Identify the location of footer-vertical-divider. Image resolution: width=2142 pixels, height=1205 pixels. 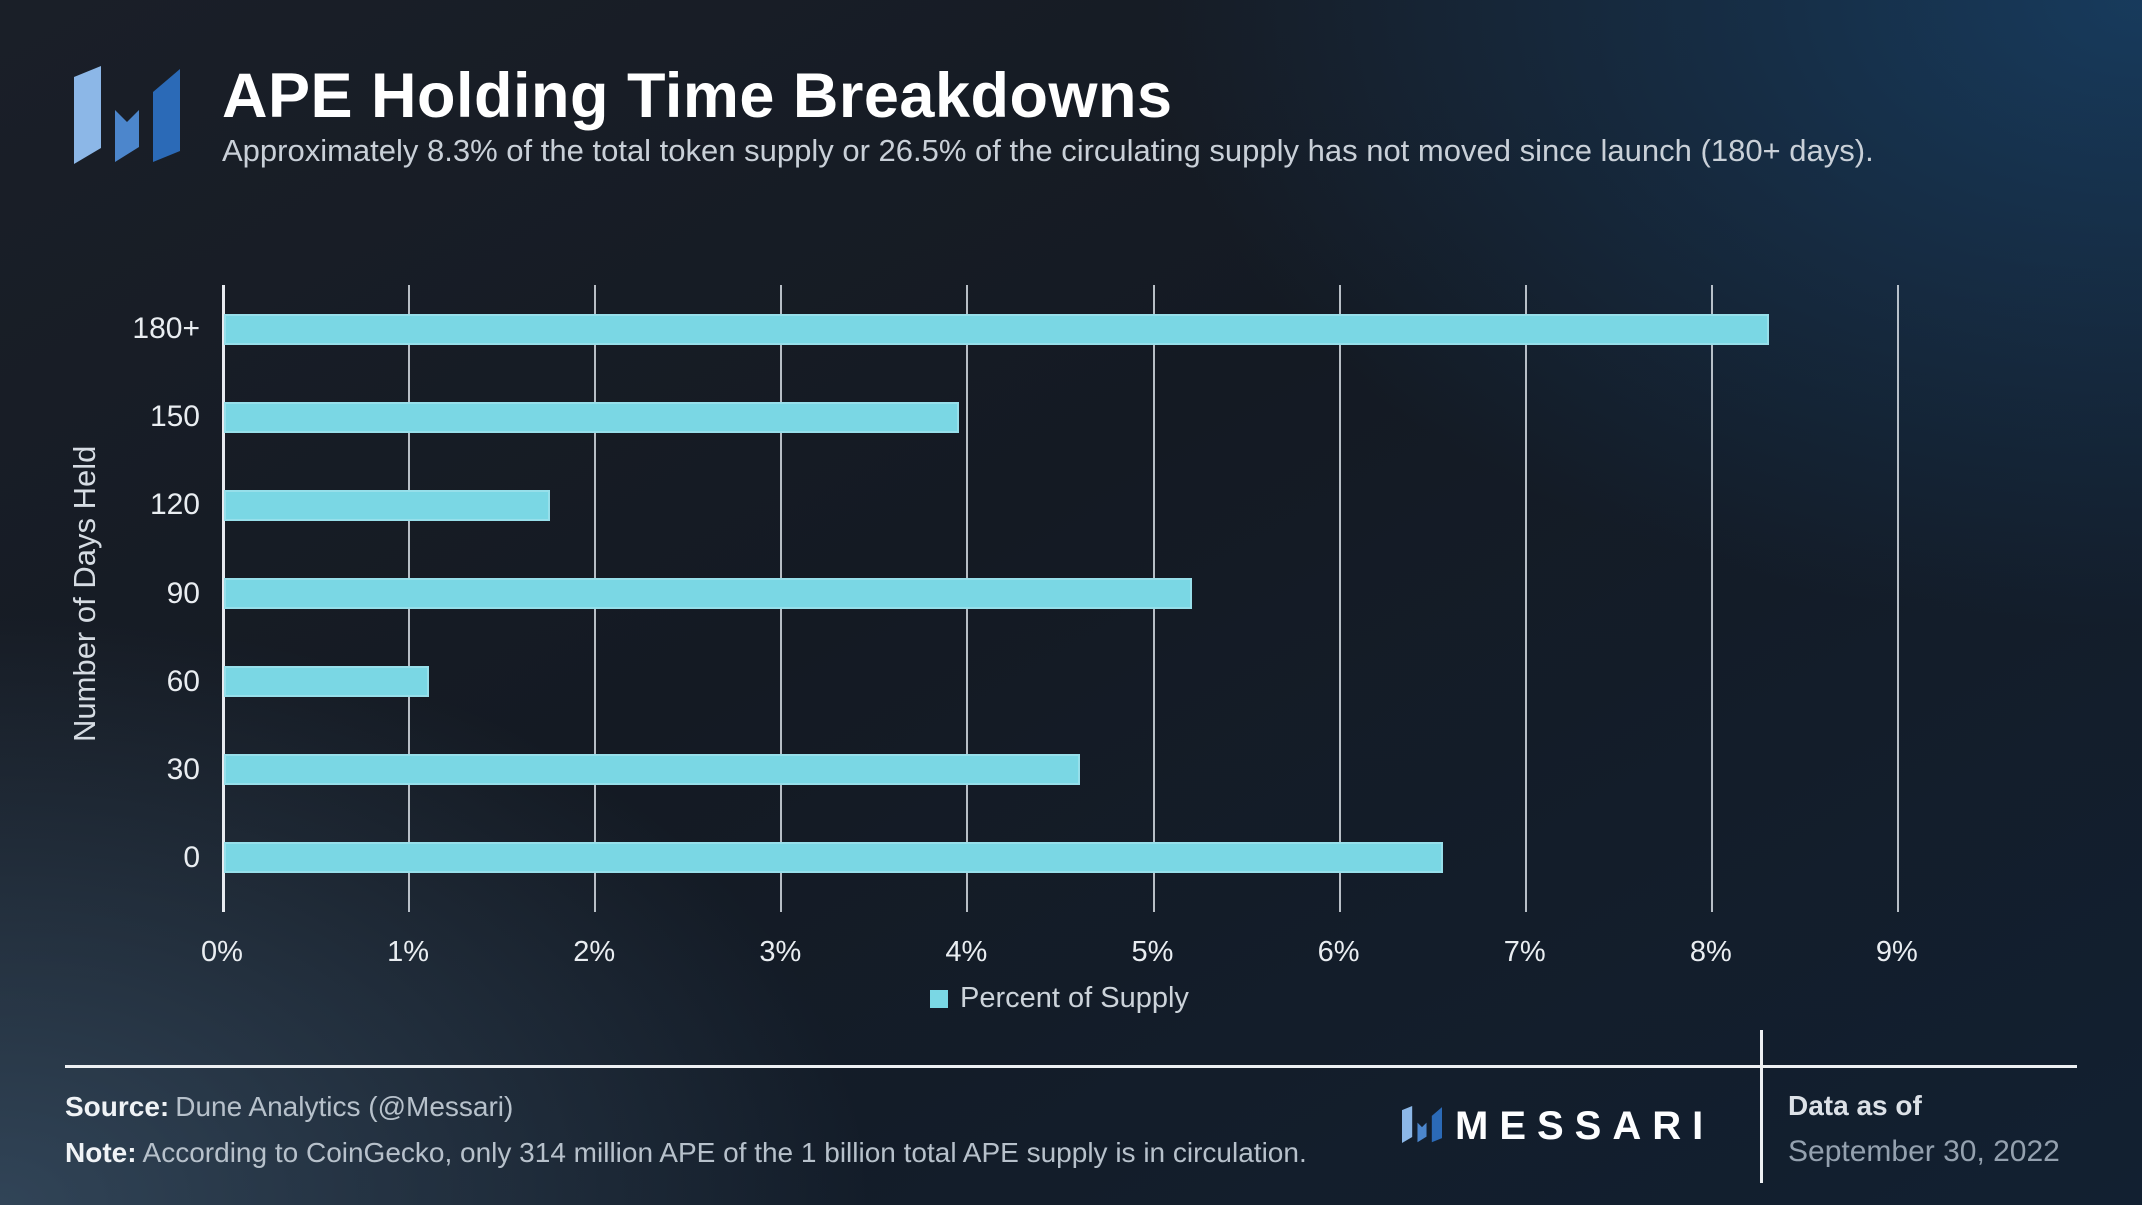
(1761, 1106).